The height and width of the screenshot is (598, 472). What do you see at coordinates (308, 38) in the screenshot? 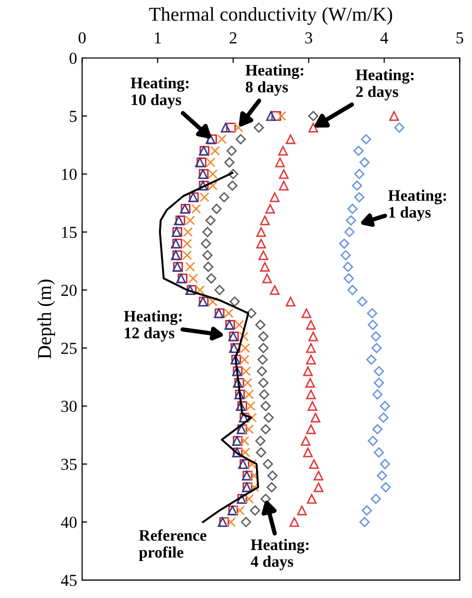
I see `x-tick-label: 3` at bounding box center [308, 38].